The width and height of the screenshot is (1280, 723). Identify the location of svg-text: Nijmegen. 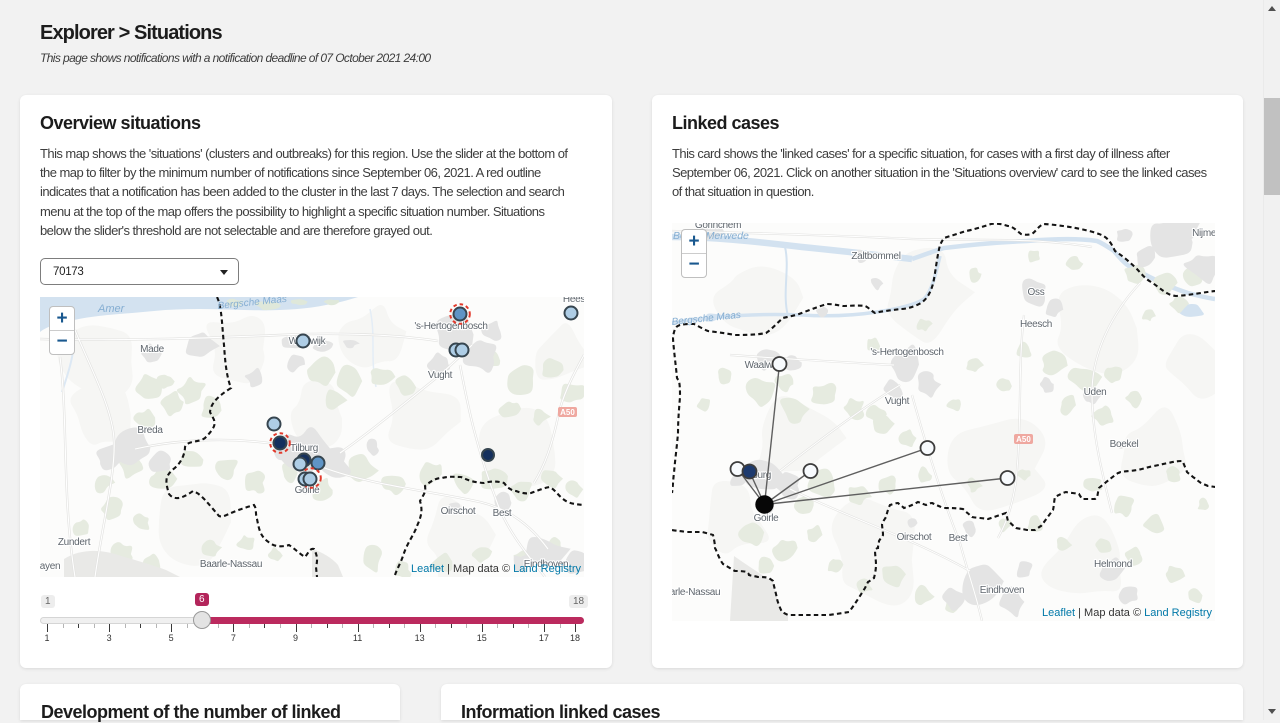
(1203, 233).